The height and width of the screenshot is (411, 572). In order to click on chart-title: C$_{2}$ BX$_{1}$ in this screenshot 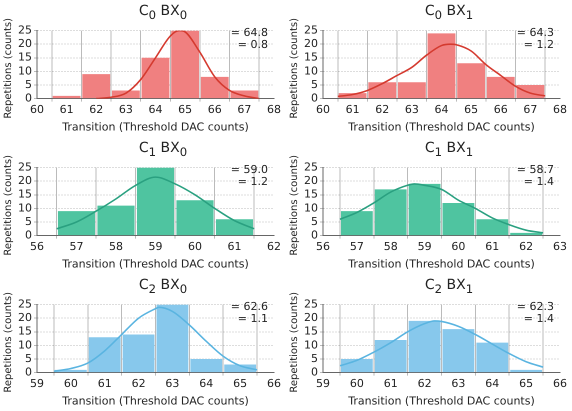, I will do `click(449, 286)`.